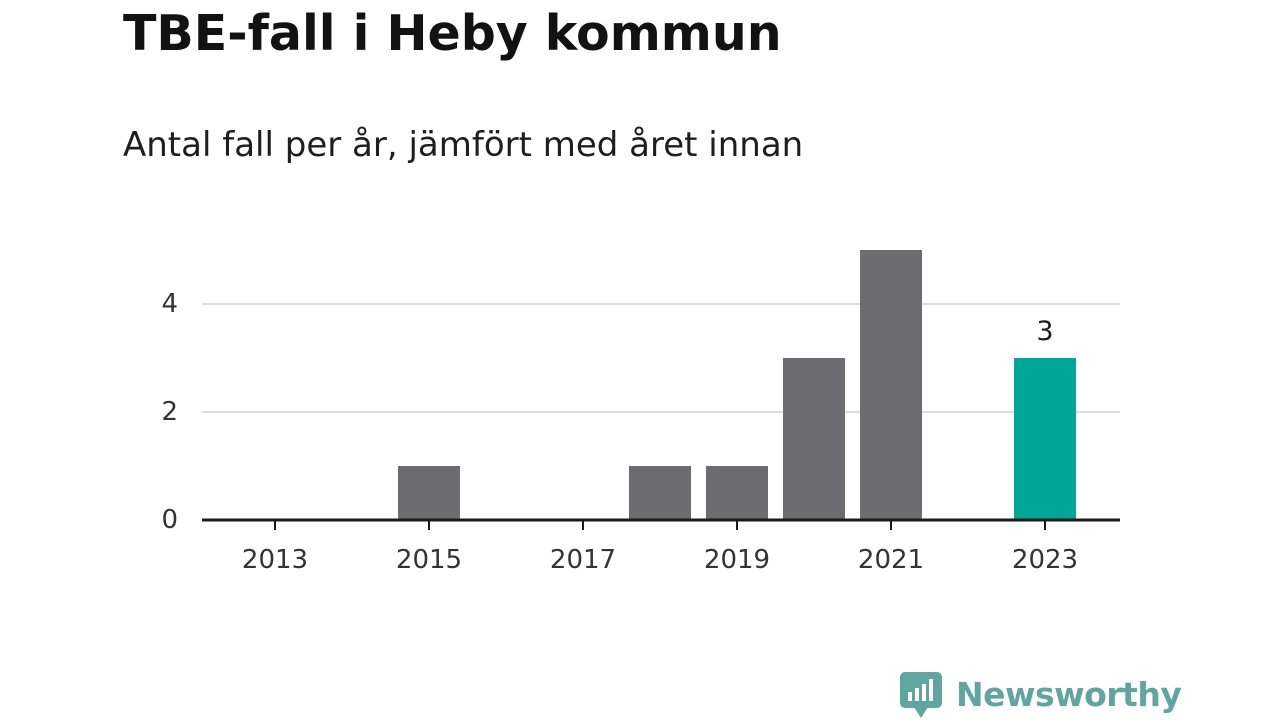 Image resolution: width=1280 pixels, height=720 pixels. Describe the element at coordinates (452, 33) in the screenshot. I see `chart-title: TBE-fall i Heby kommun` at that location.